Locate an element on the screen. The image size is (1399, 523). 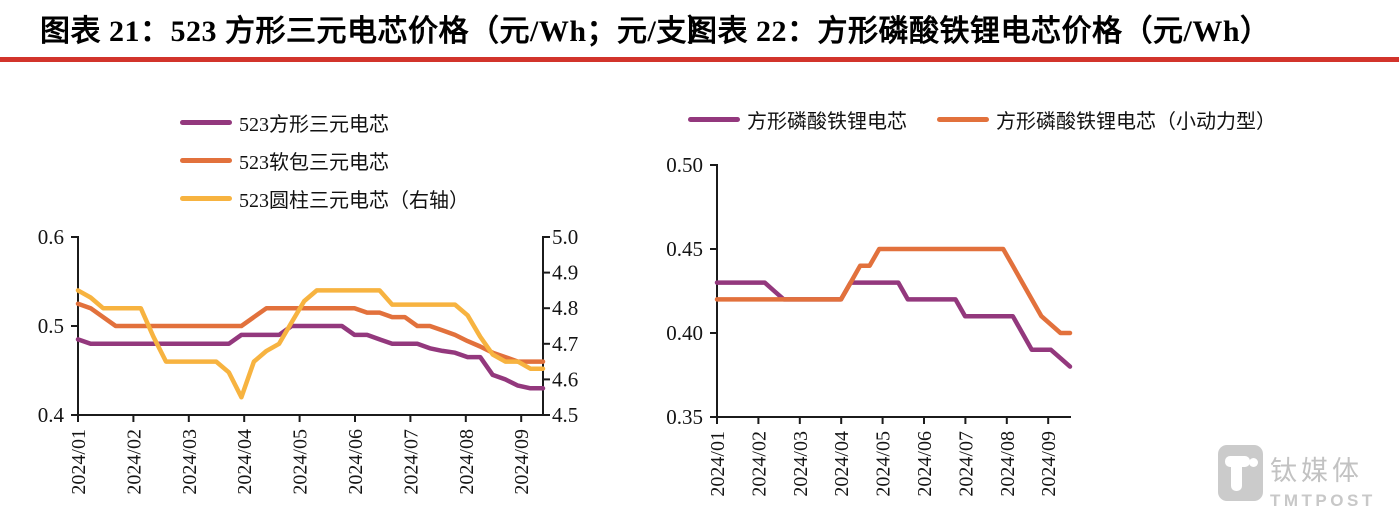
legend-item: 523软包三元电芯 is located at coordinates (324, 160).